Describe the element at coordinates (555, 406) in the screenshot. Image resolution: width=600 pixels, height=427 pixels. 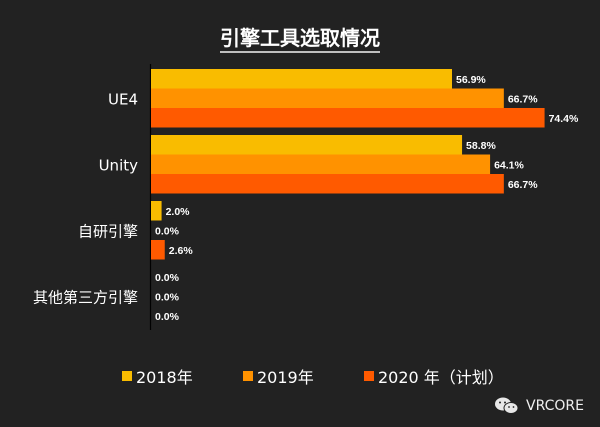
I see `watermark-text: VRCORE` at that location.